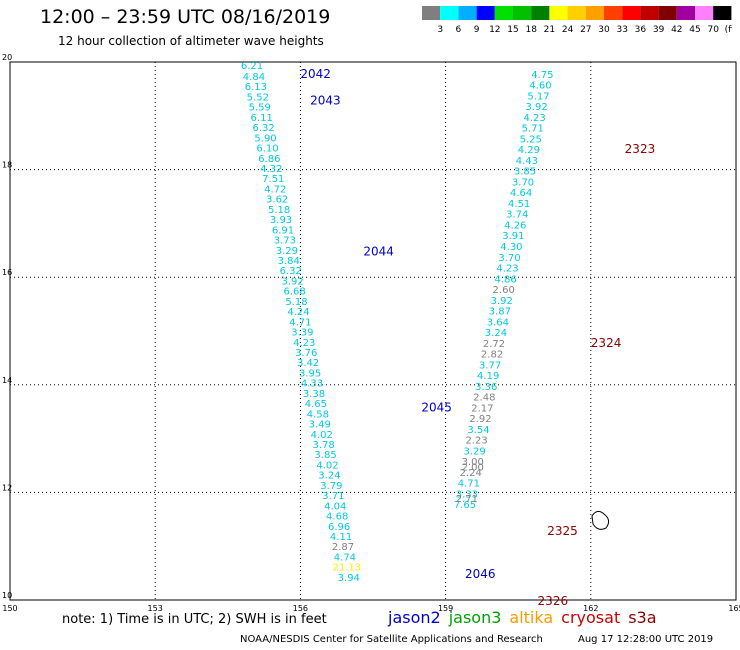 The height and width of the screenshot is (650, 740). I want to click on wave-height-point: 4.30, so click(511, 247).